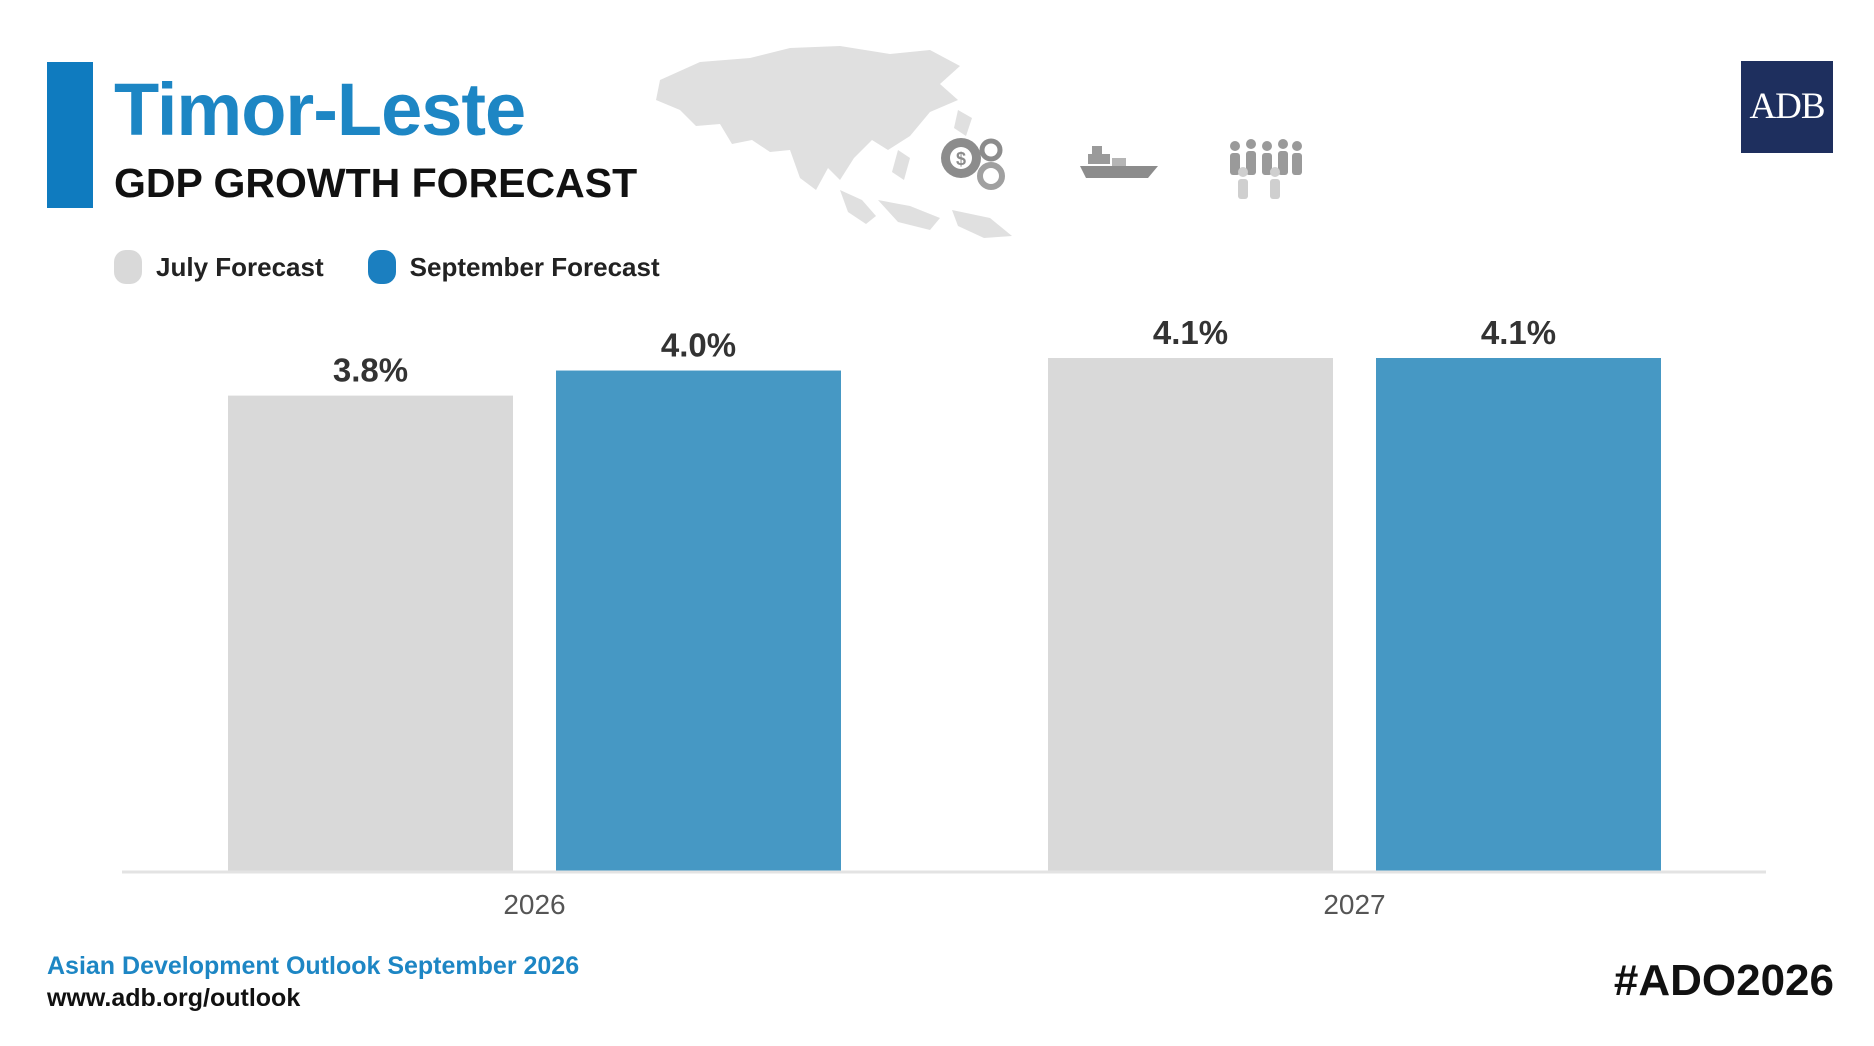 Image resolution: width=1874 pixels, height=1046 pixels. What do you see at coordinates (1787, 107) in the screenshot?
I see `adb-logo: ADB` at bounding box center [1787, 107].